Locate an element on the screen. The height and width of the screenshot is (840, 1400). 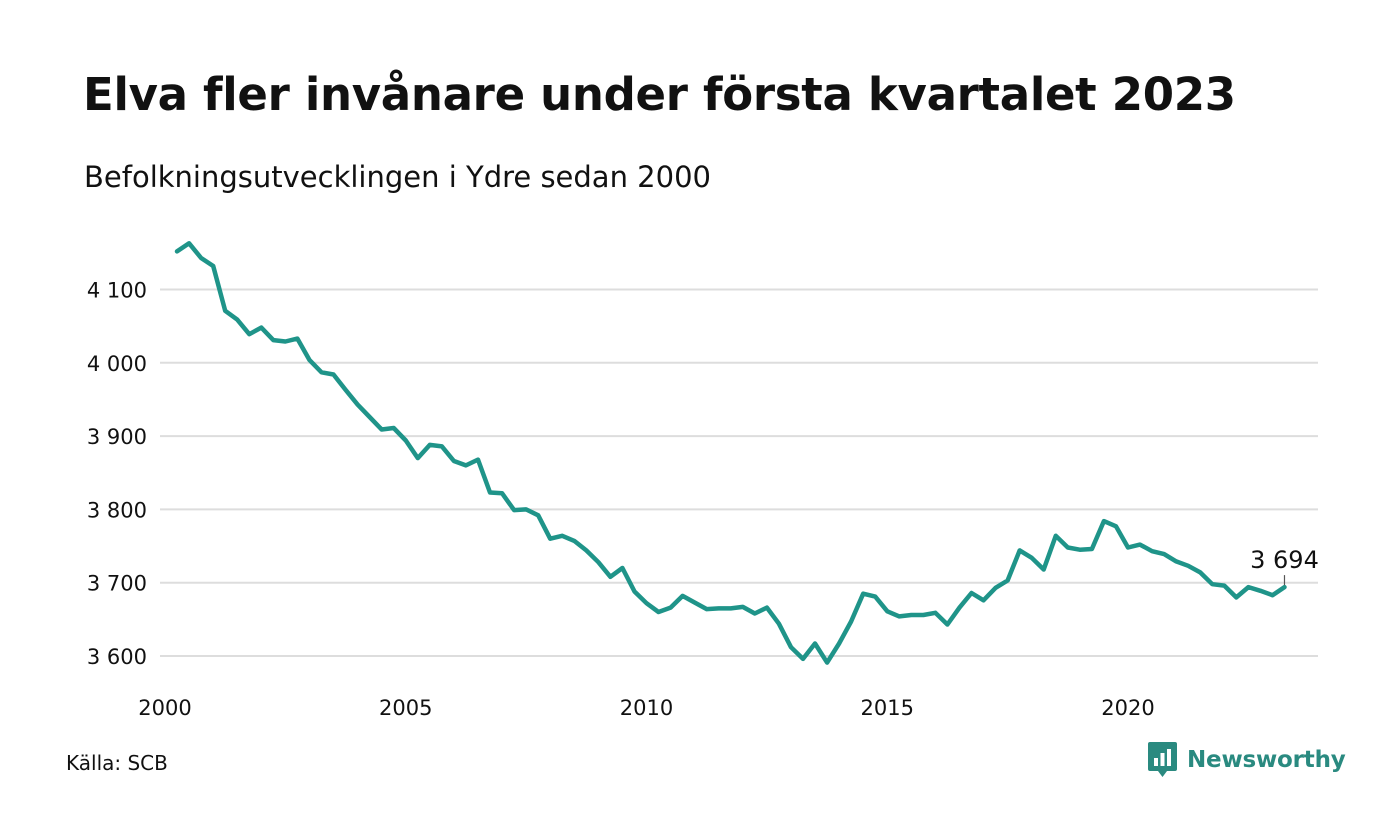
x-axis-labels: 2000 2005 2010 2015 2020 is located at coordinates (646, 708).